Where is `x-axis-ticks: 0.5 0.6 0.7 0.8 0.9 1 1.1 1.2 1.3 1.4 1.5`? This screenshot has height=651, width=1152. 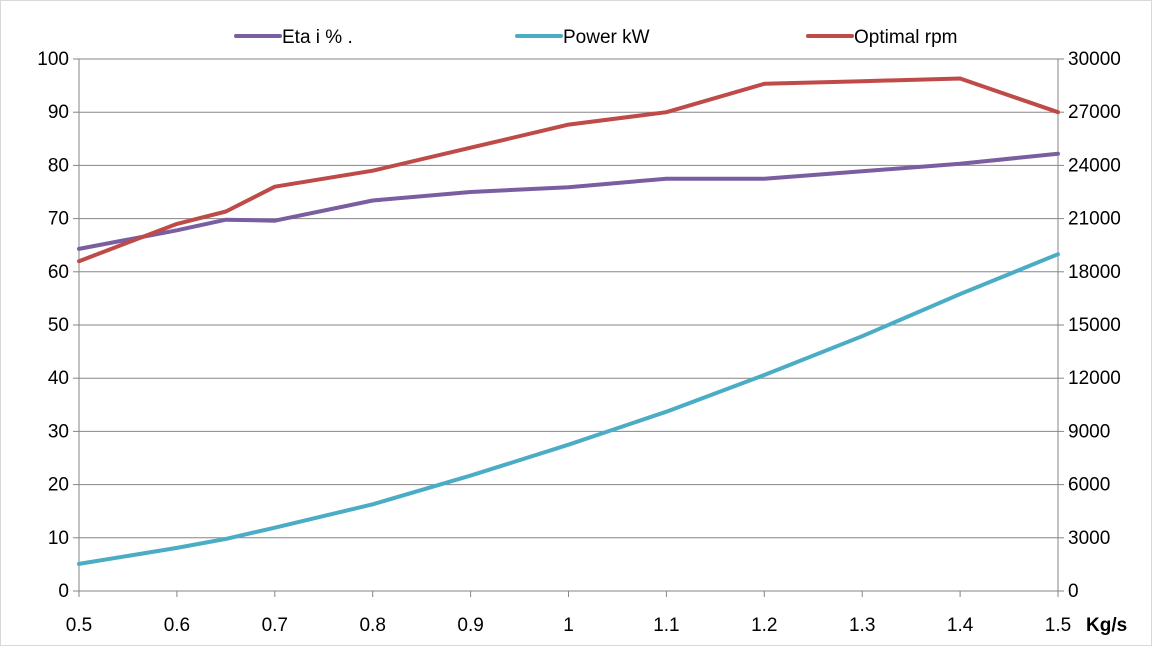 x-axis-ticks: 0.5 0.6 0.7 0.8 0.9 1 1.1 1.2 1.3 1.4 1.5 is located at coordinates (568, 613).